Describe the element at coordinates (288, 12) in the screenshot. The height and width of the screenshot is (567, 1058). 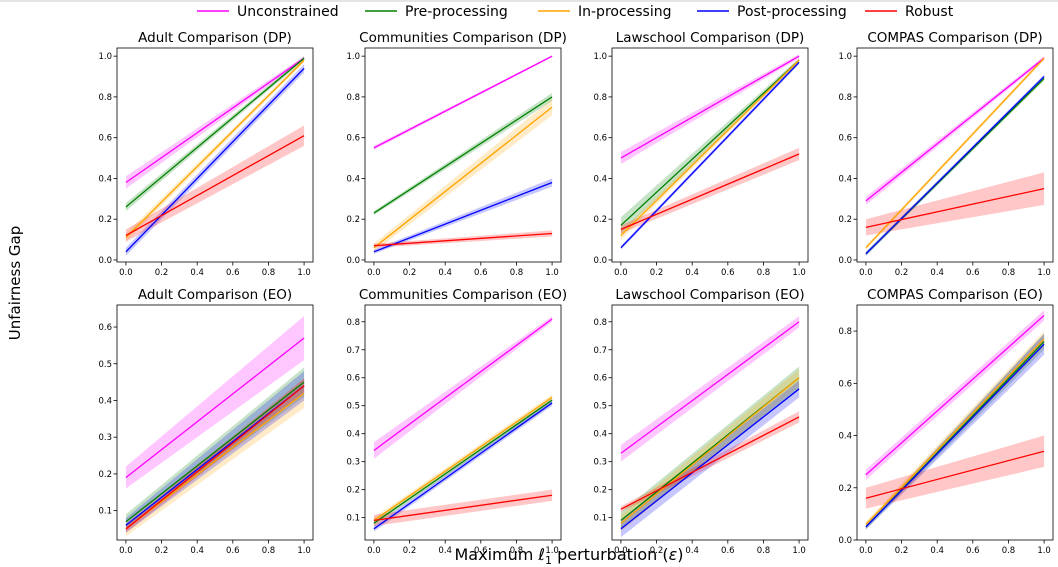
I see `legend-label: Unconstrained` at that location.